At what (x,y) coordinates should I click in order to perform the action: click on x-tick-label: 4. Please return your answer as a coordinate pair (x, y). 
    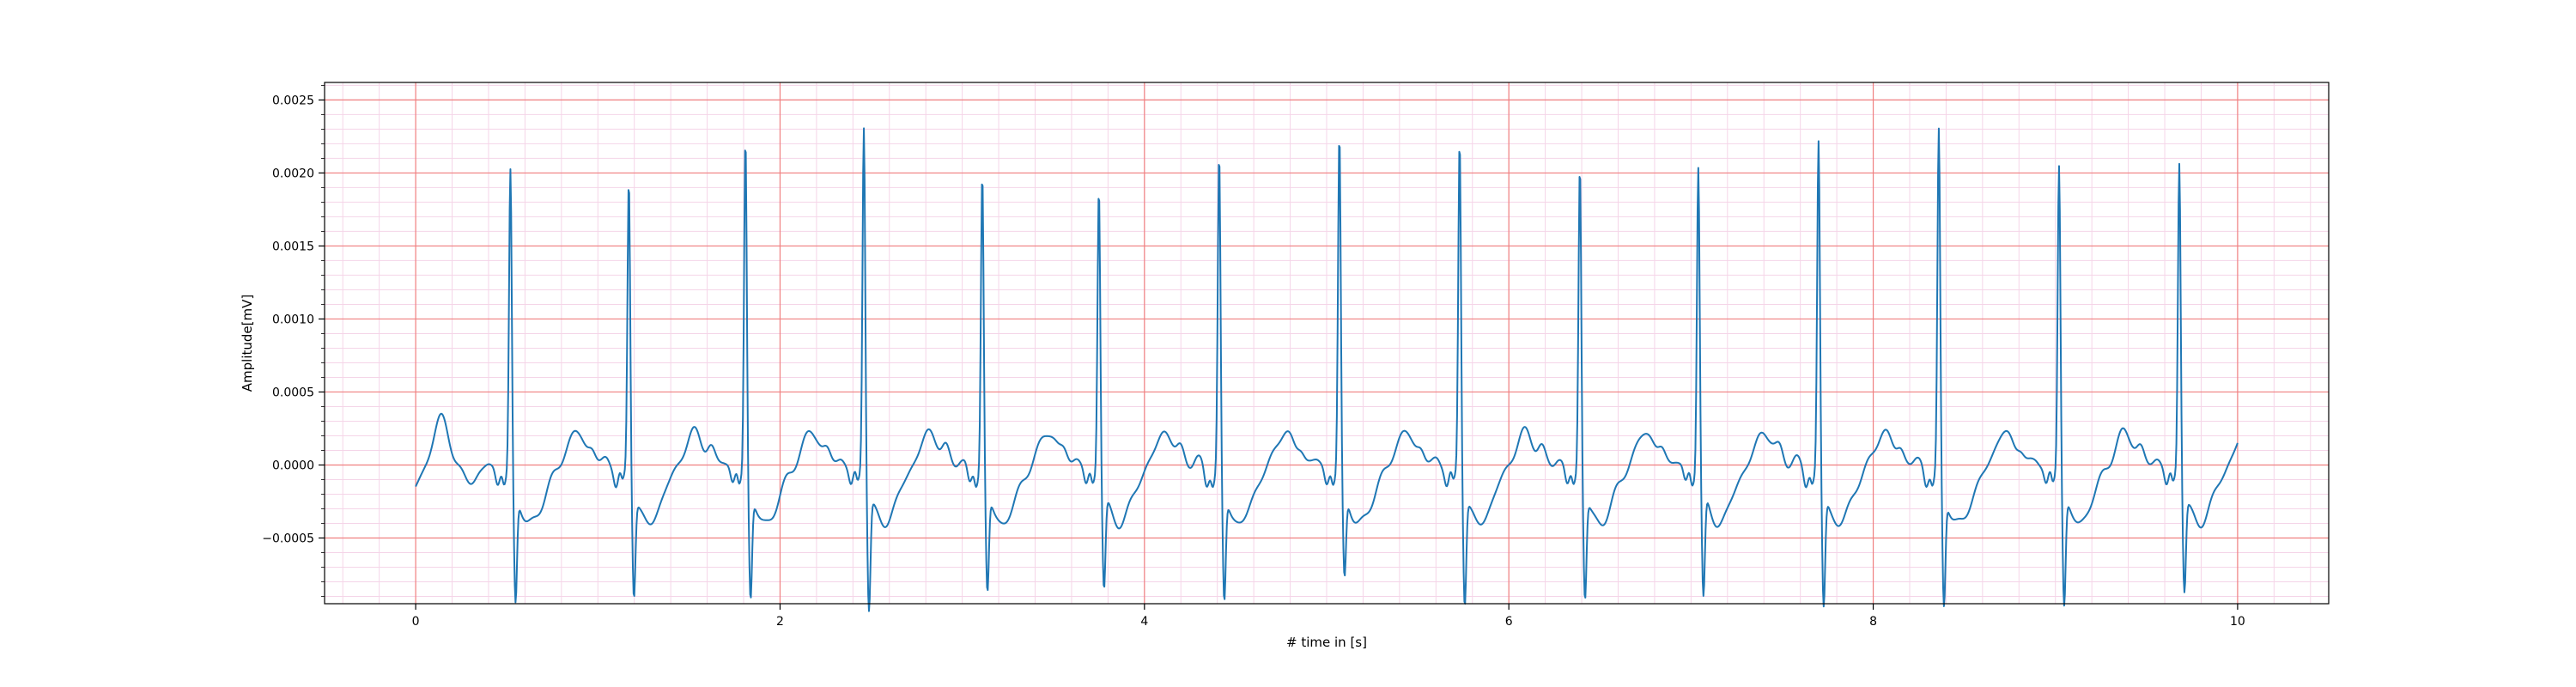
    Looking at the image, I should click on (1144, 622).